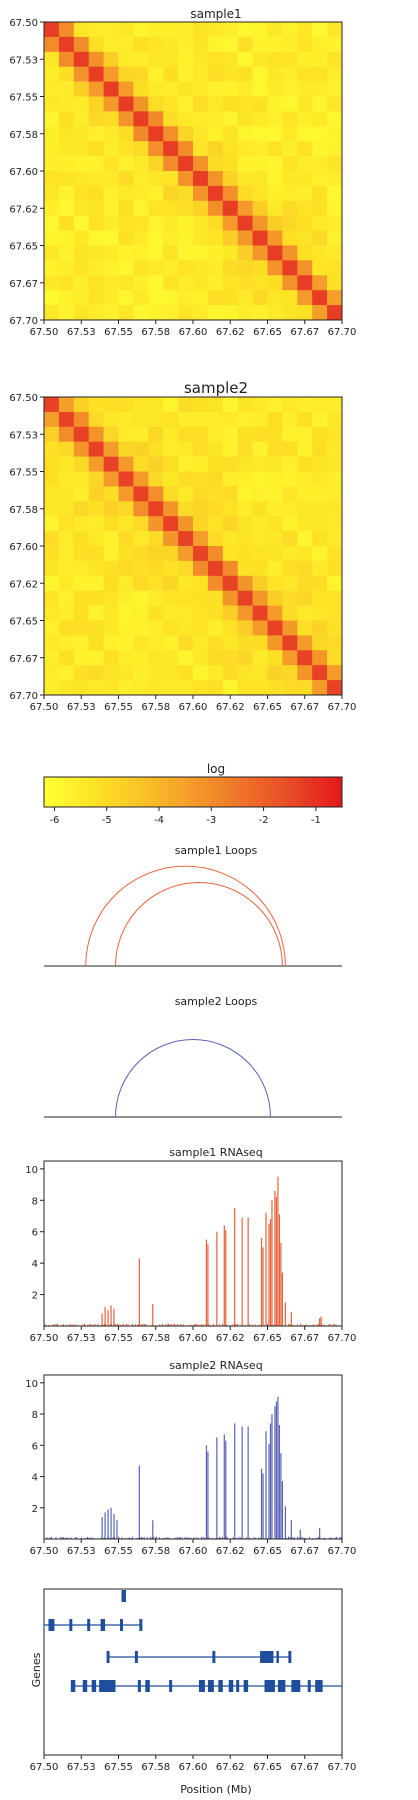 This screenshot has width=418, height=1800. Describe the element at coordinates (23, 435) in the screenshot. I see `heatmap-y-tick-label: 67.53` at that location.